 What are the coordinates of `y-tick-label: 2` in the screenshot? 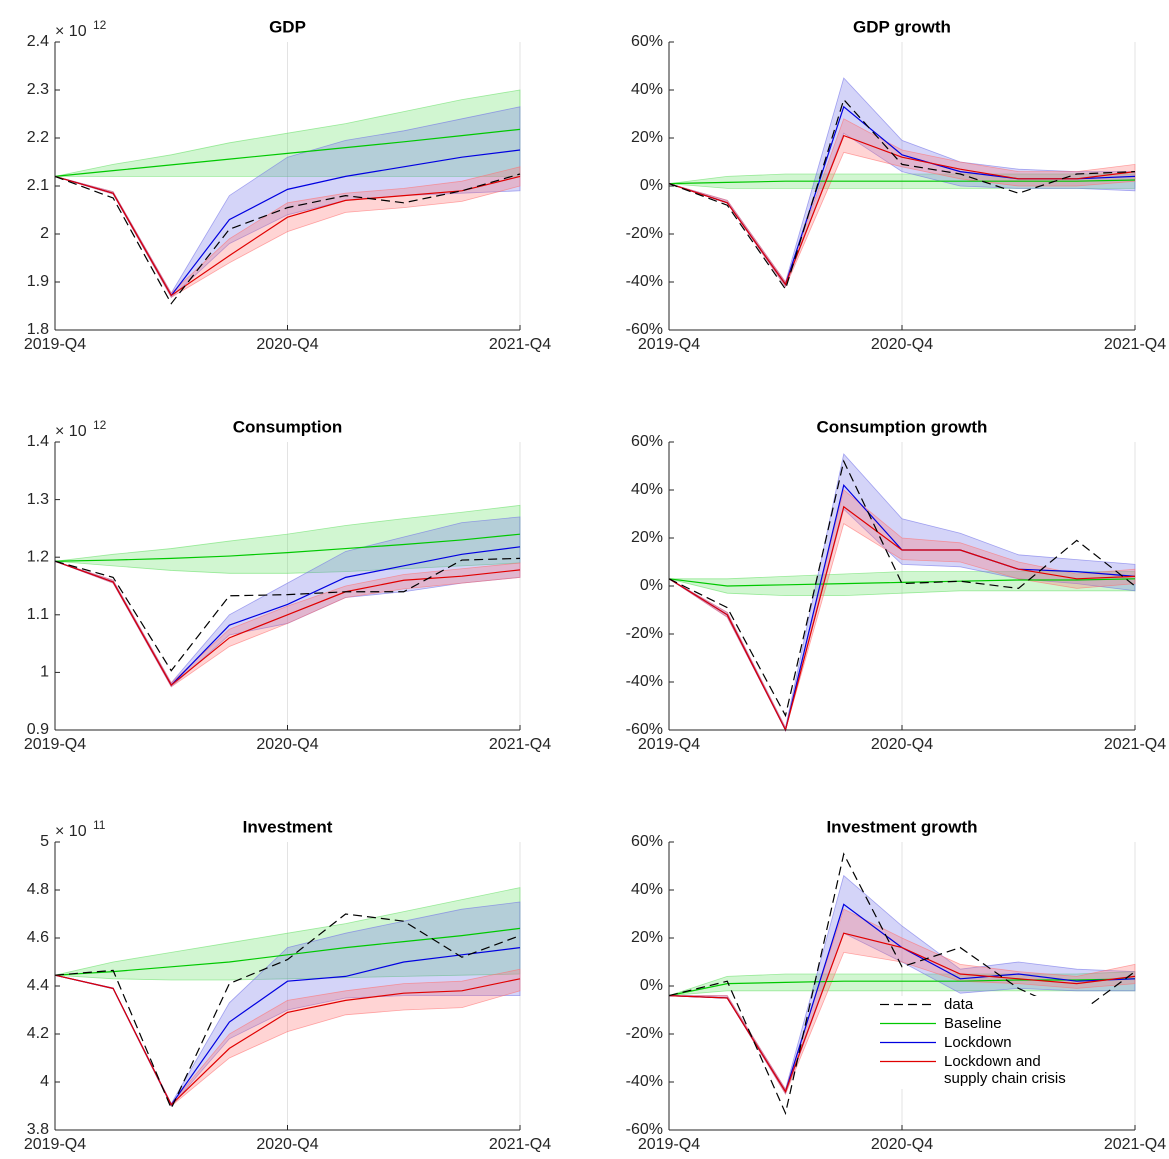 It's located at (44, 233).